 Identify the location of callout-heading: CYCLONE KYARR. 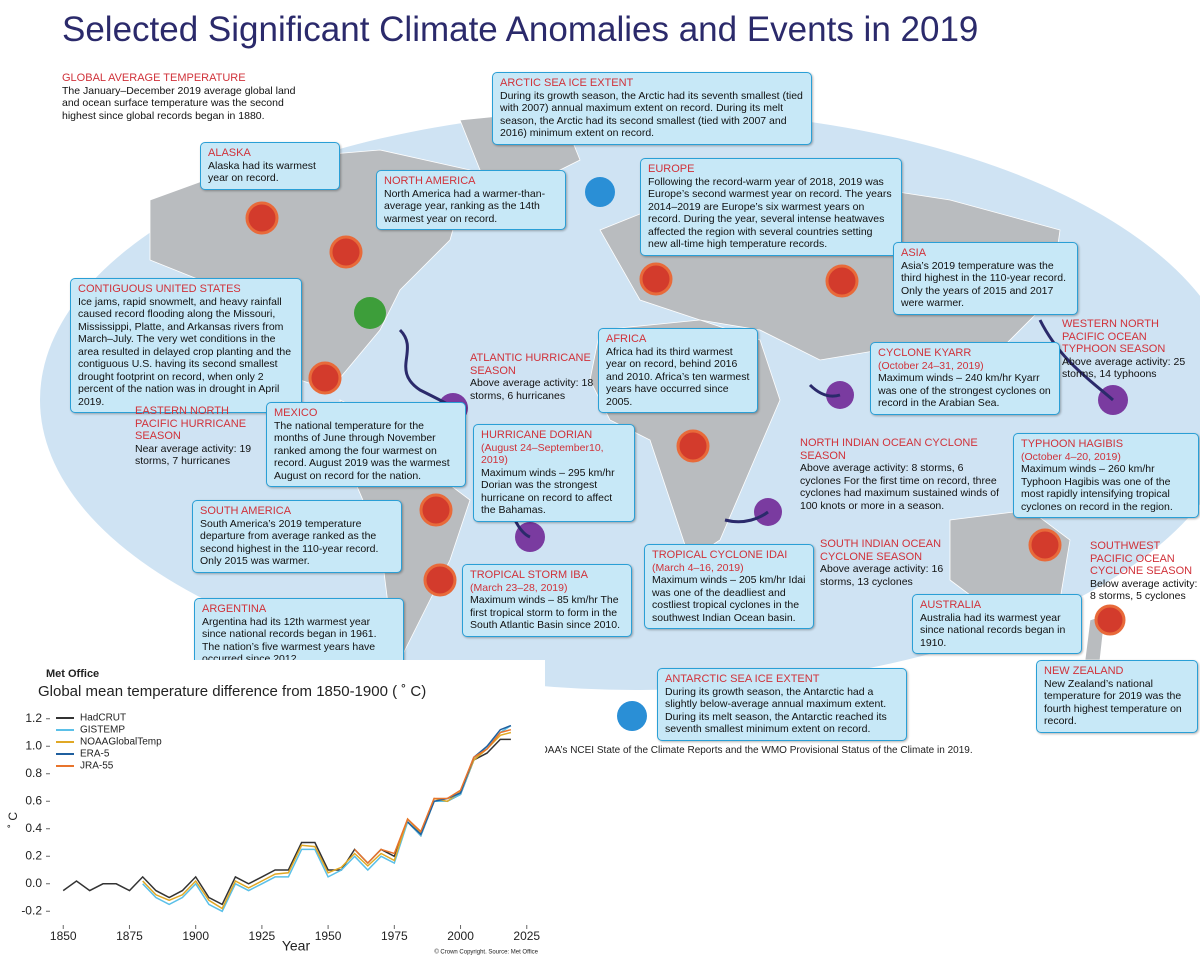
(925, 353).